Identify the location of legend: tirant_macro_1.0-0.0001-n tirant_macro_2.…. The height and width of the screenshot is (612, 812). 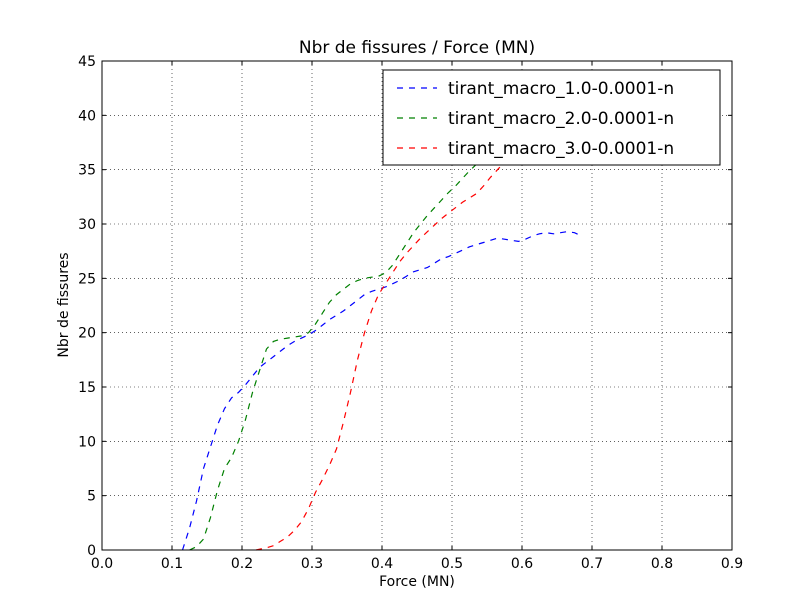
(551, 117).